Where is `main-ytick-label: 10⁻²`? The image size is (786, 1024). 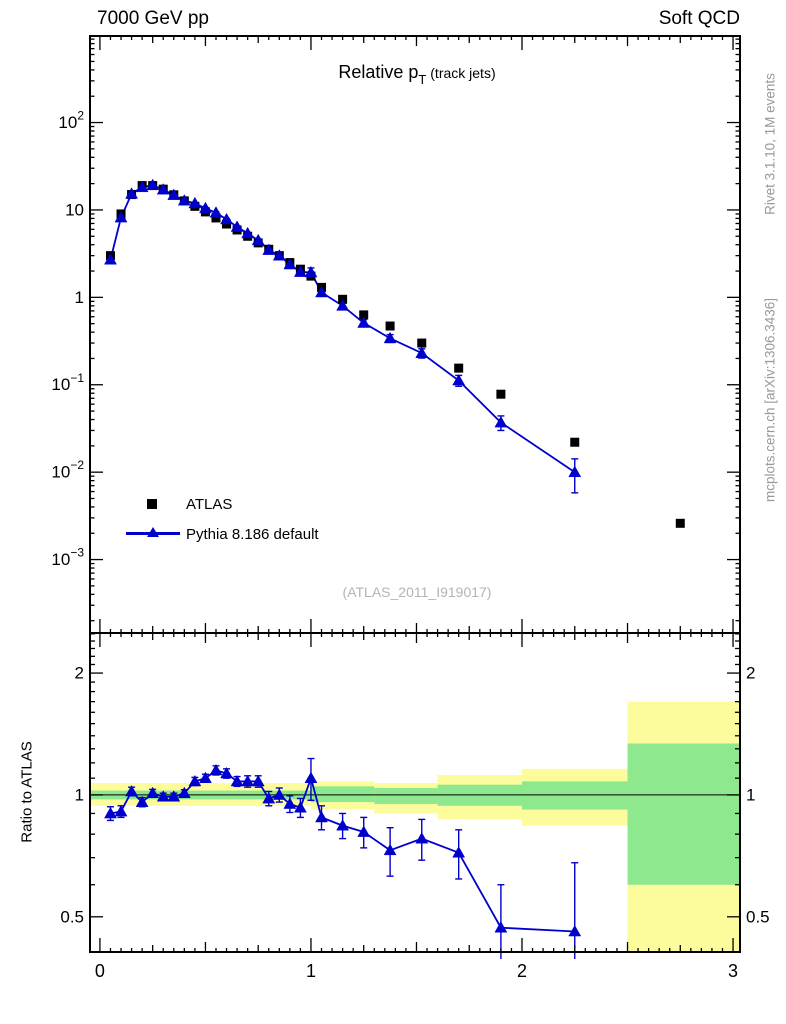
main-ytick-label: 10⁻² is located at coordinates (67, 469).